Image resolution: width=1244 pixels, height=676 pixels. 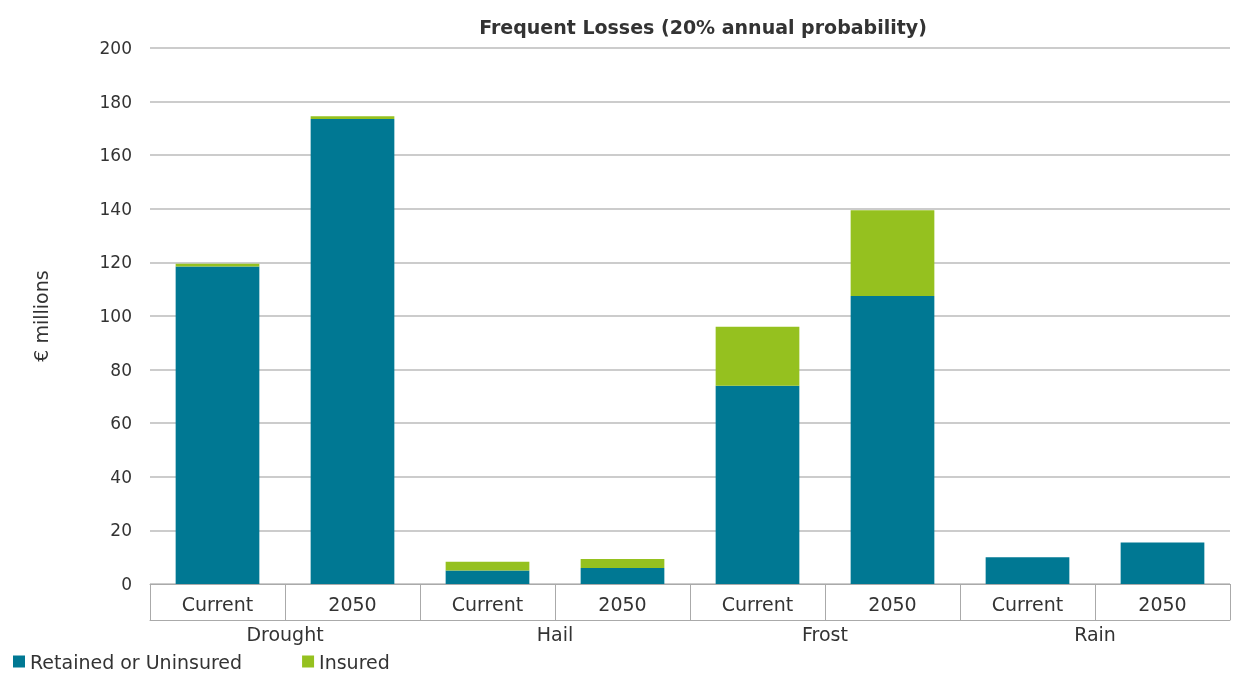 I want to click on text: Hail, so click(x=555, y=633).